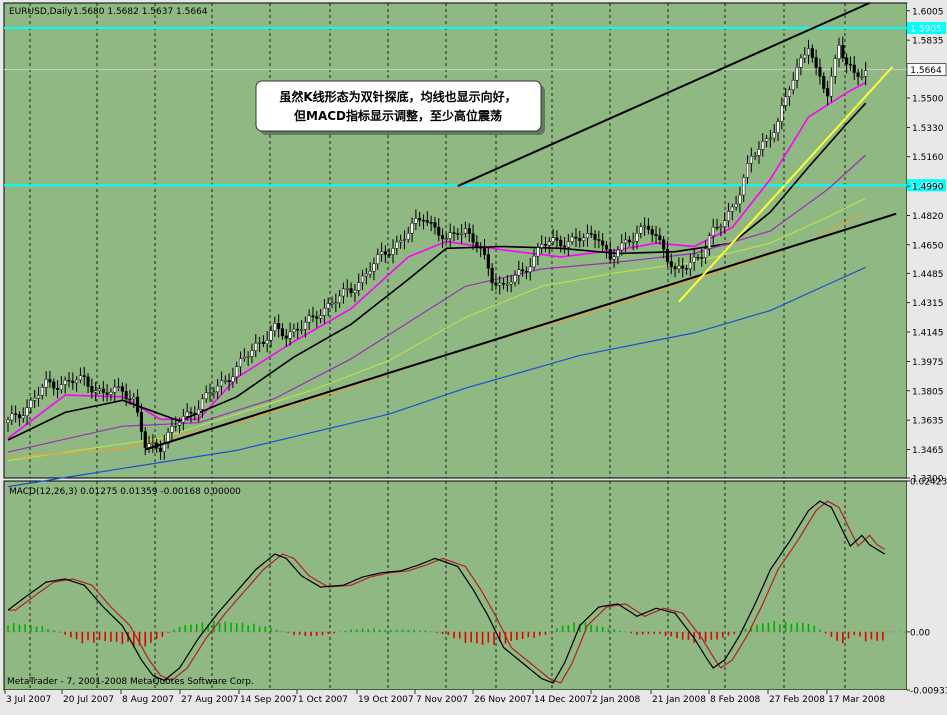 The height and width of the screenshot is (715, 947). I want to click on annotation-callout: 虽然K线形态为双针探底，均线也显示向好， 但MACD指标显示调整，至少高位震荡, so click(400, 108).